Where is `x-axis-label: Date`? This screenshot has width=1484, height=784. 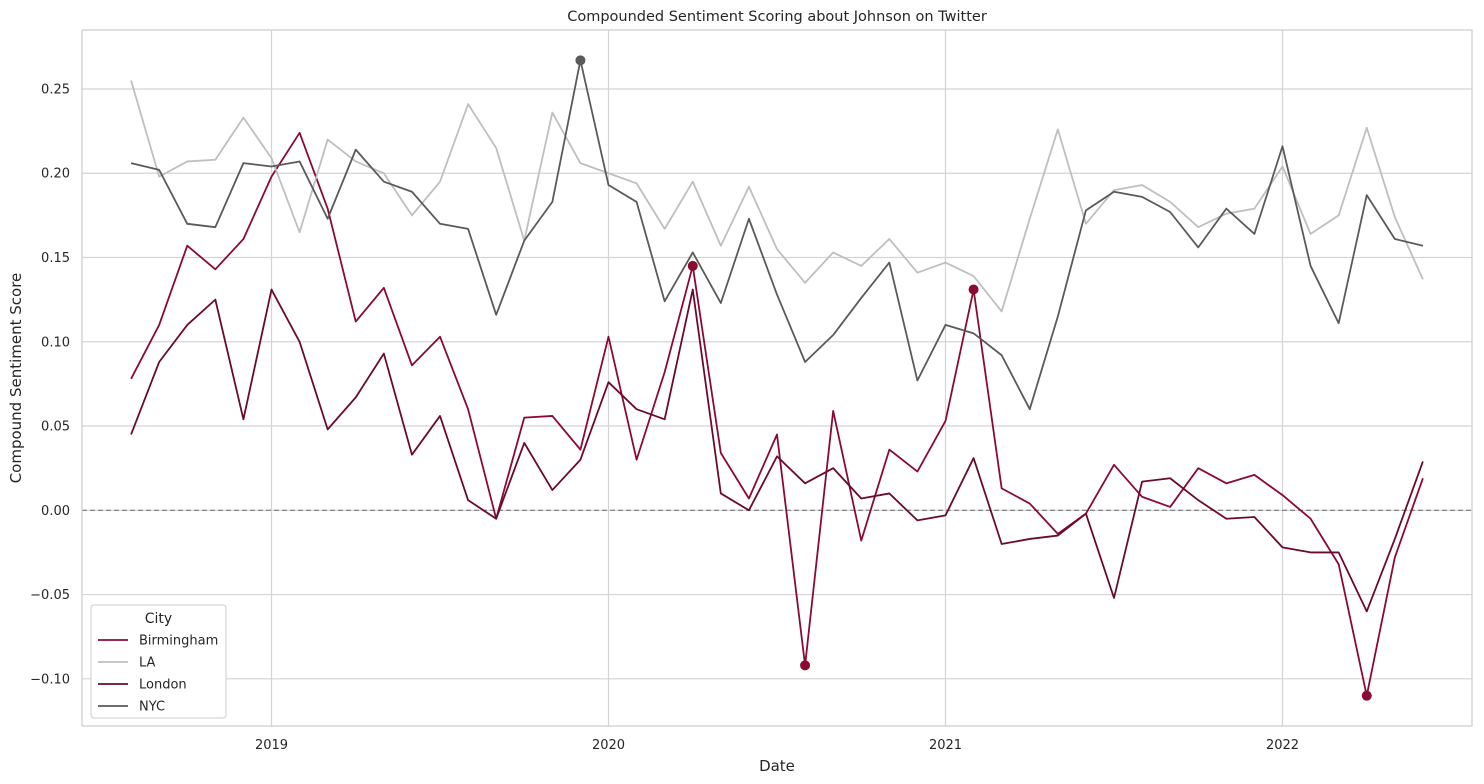
x-axis-label: Date is located at coordinates (777, 766).